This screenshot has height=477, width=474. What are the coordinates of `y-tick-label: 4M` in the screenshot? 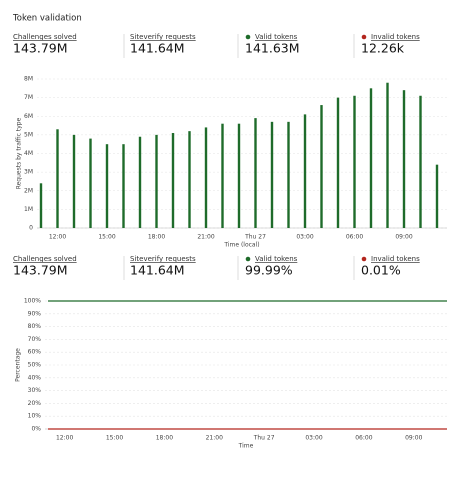 It's located at (28, 153).